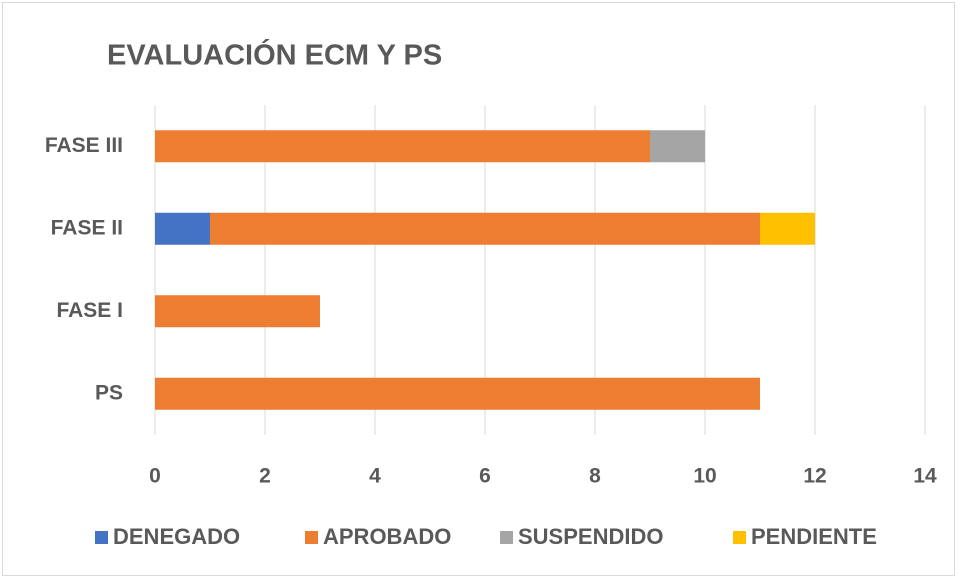  Describe the element at coordinates (814, 536) in the screenshot. I see `legend-label: PENDIENTE` at that location.